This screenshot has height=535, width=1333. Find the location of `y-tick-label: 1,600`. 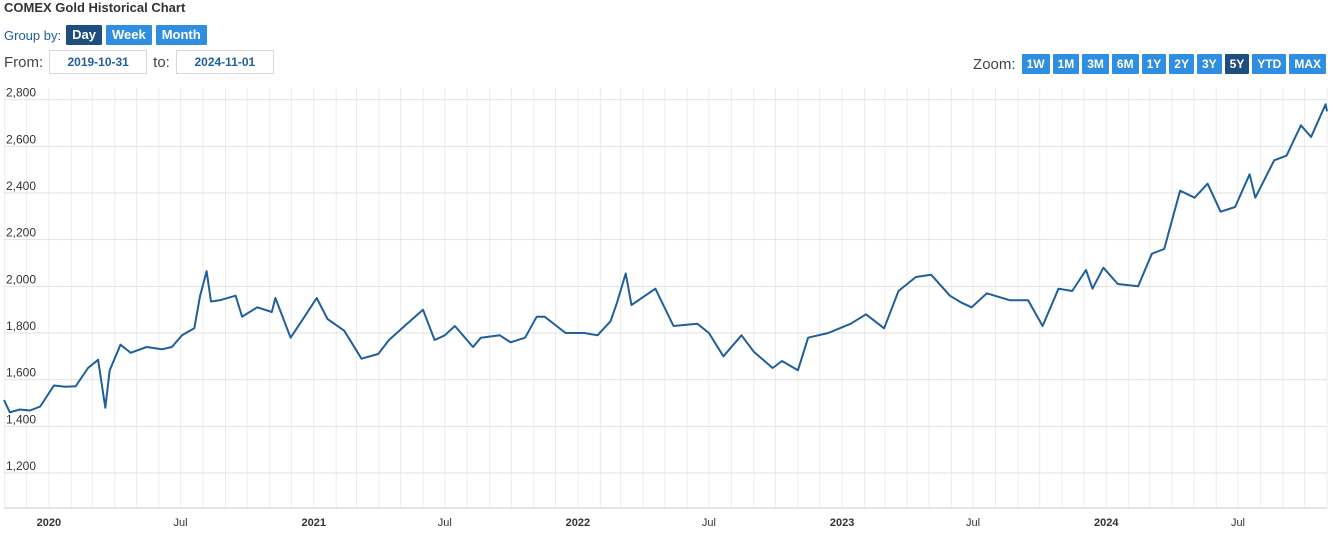

y-tick-label: 1,600 is located at coordinates (21, 373).